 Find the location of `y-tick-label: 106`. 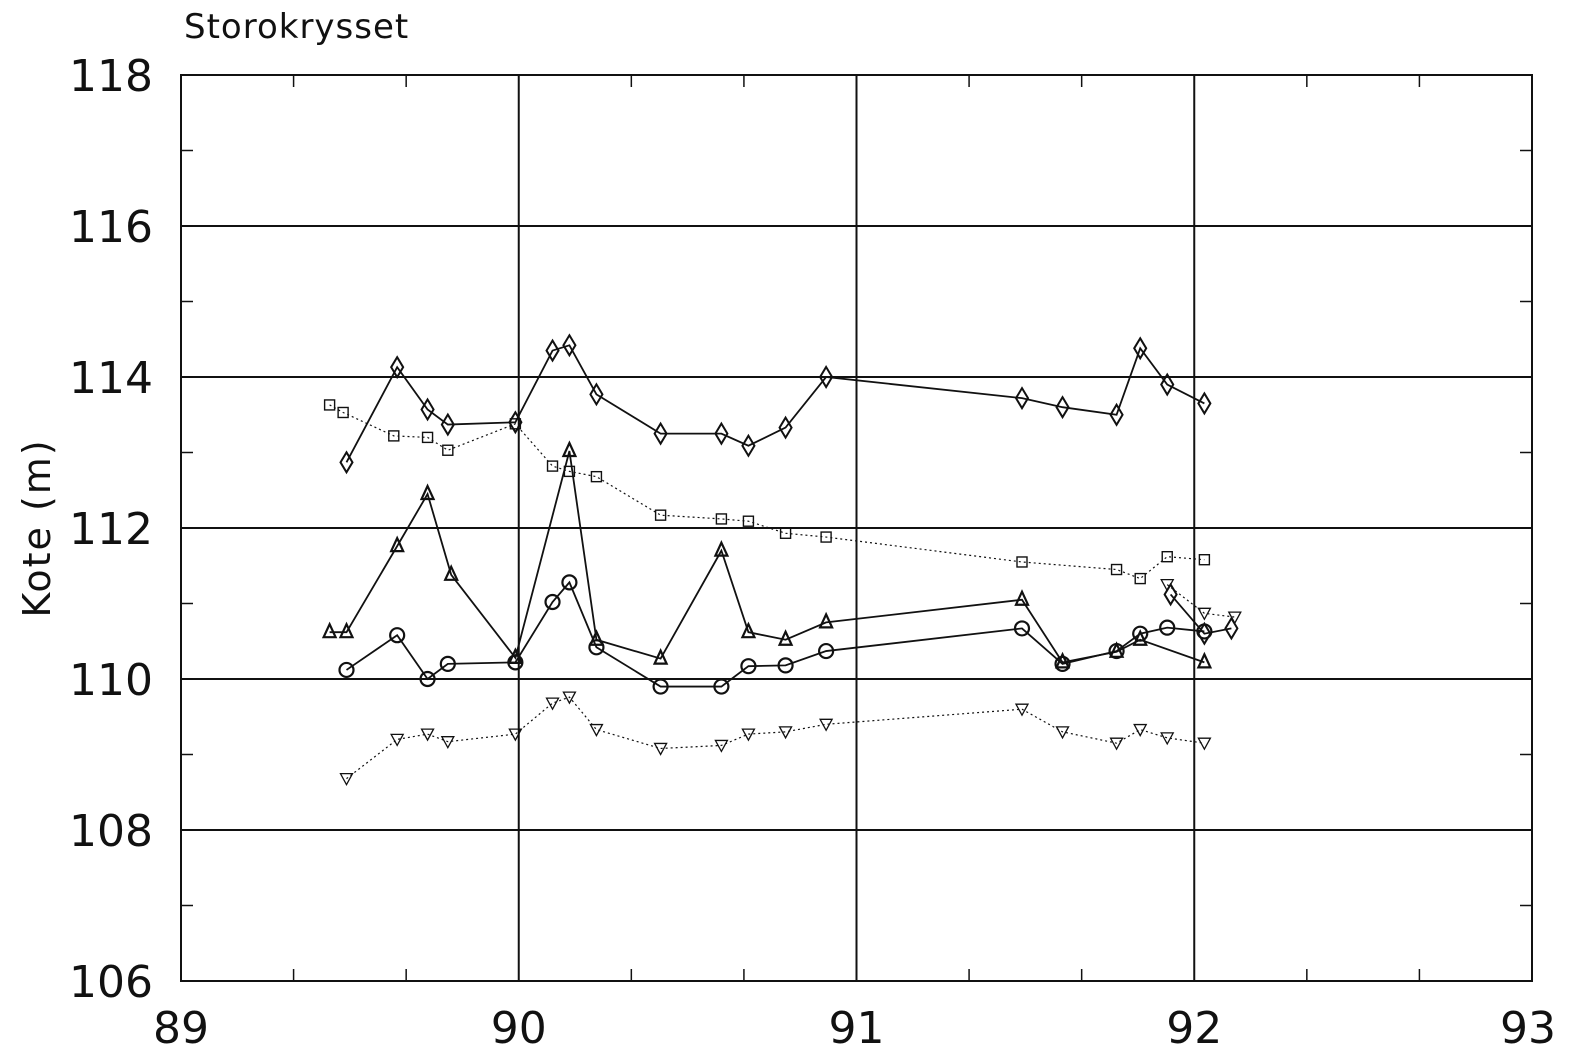

y-tick-label: 106 is located at coordinates (111, 982).